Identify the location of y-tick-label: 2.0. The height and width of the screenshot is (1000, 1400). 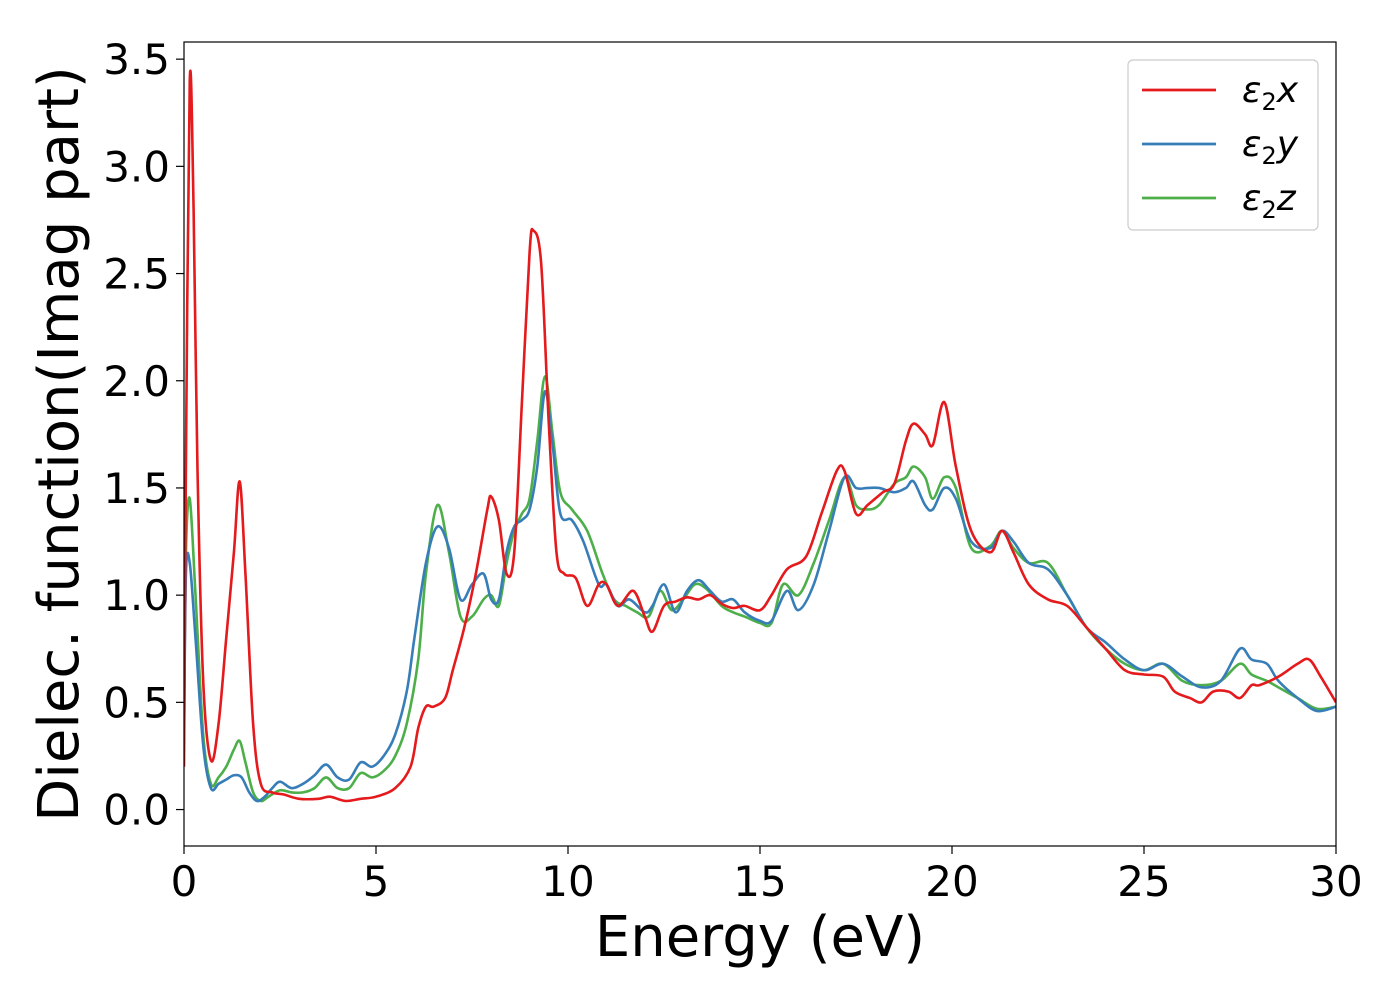
(136, 381).